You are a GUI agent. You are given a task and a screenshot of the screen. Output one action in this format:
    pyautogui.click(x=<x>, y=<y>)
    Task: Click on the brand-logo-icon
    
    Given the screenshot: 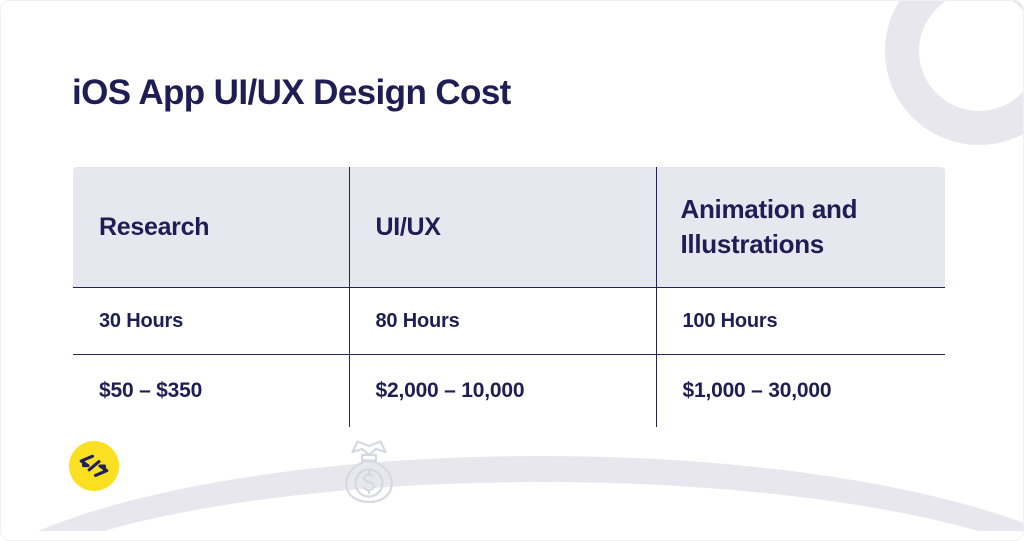 What is the action you would take?
    pyautogui.click(x=94, y=466)
    